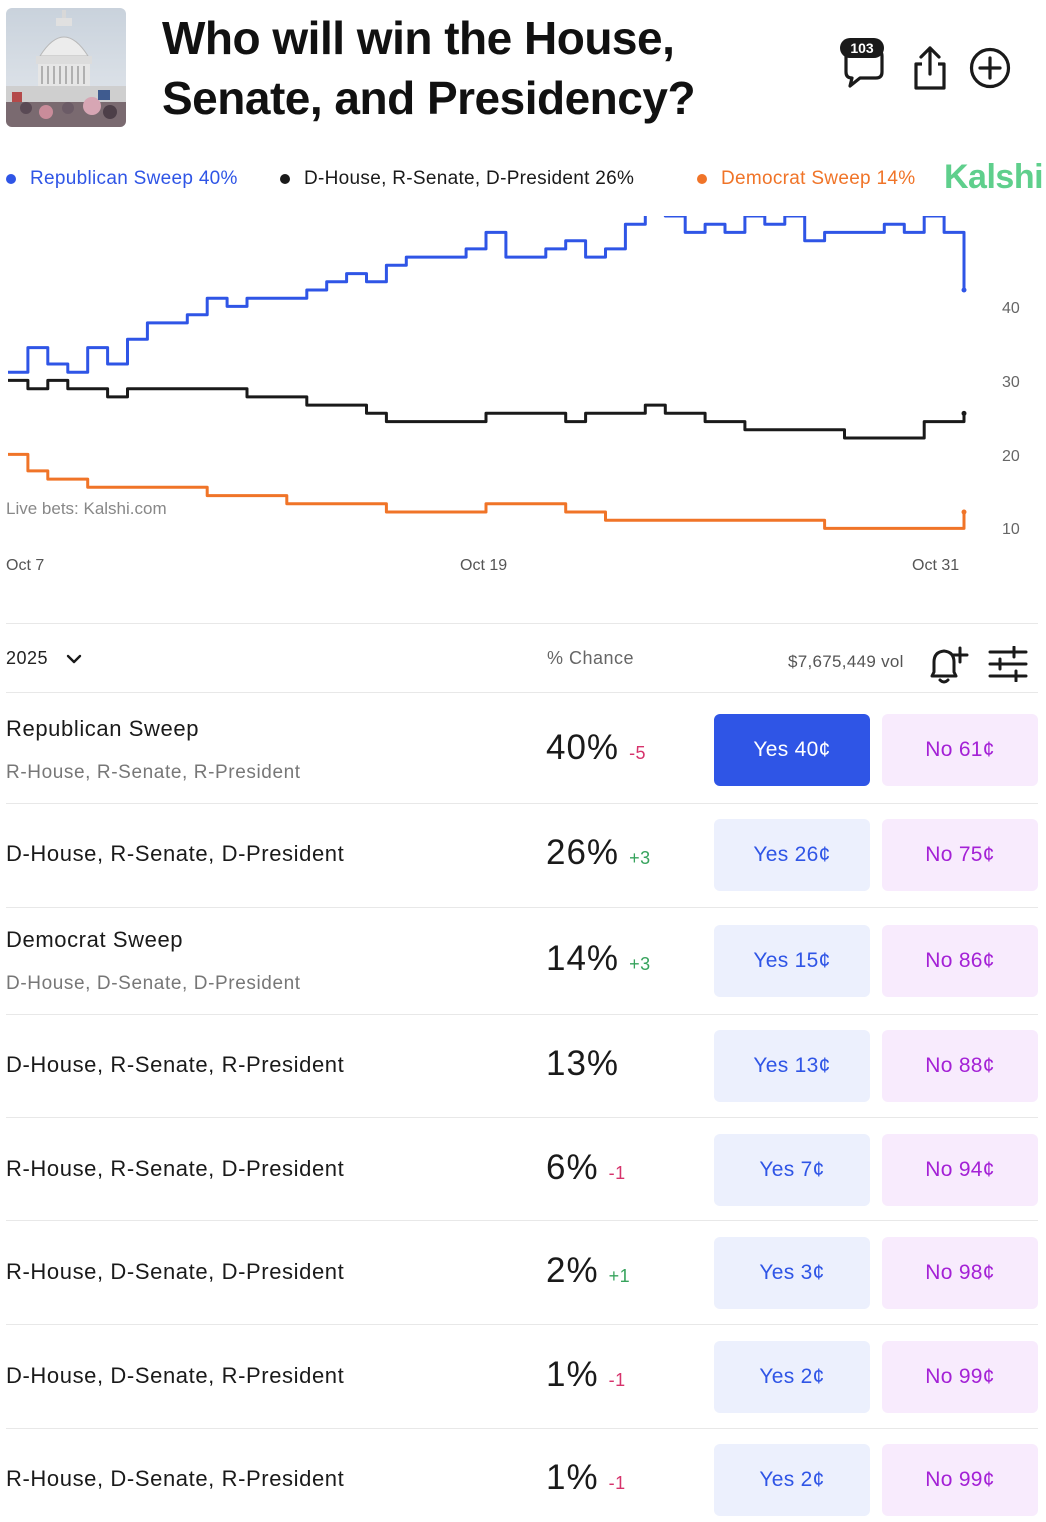 The height and width of the screenshot is (1522, 1046). I want to click on blue-dot-icon, so click(11, 179).